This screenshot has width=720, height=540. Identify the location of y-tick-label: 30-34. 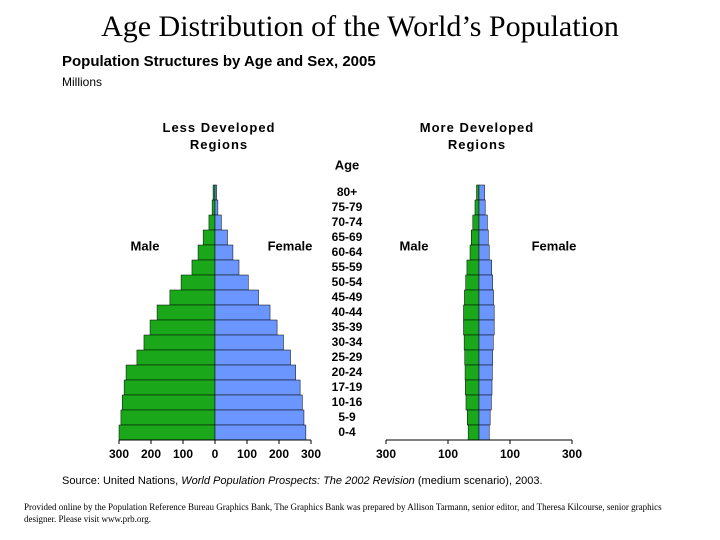
(347, 342).